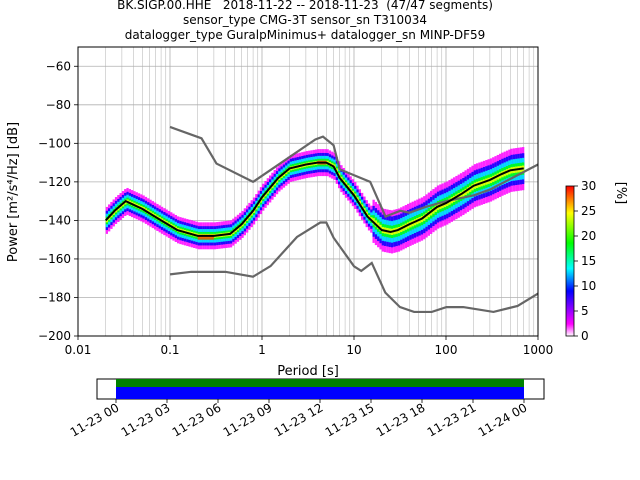 The width and height of the screenshot is (640, 480). What do you see at coordinates (262, 350) in the screenshot?
I see `x-tick-label: 1` at bounding box center [262, 350].